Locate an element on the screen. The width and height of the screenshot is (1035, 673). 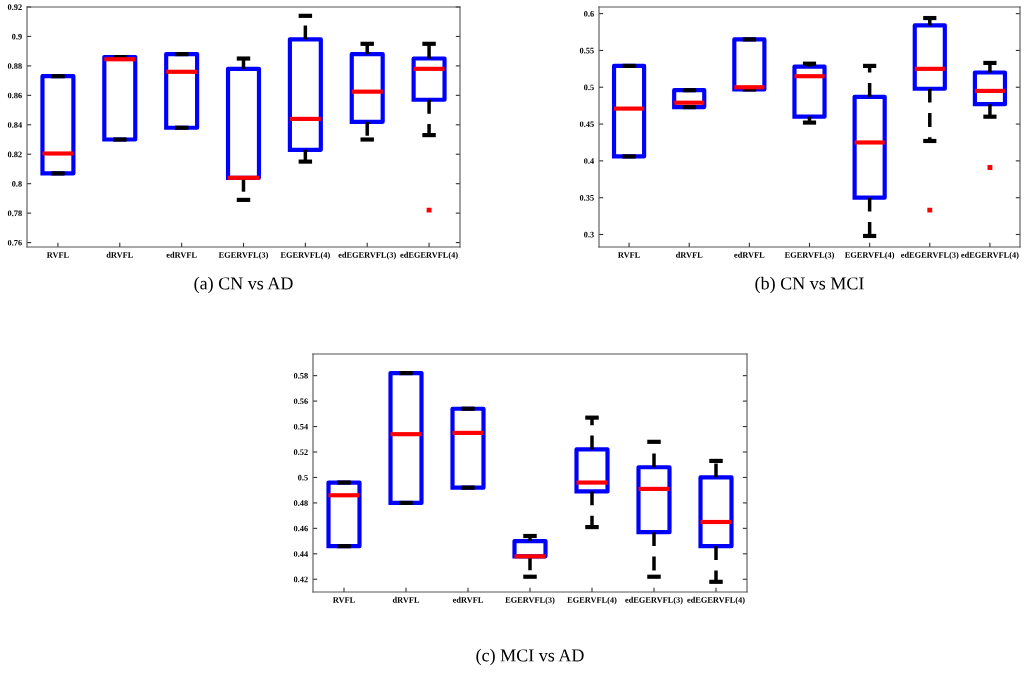
y-tick-label: 0.88 is located at coordinates (14, 66).